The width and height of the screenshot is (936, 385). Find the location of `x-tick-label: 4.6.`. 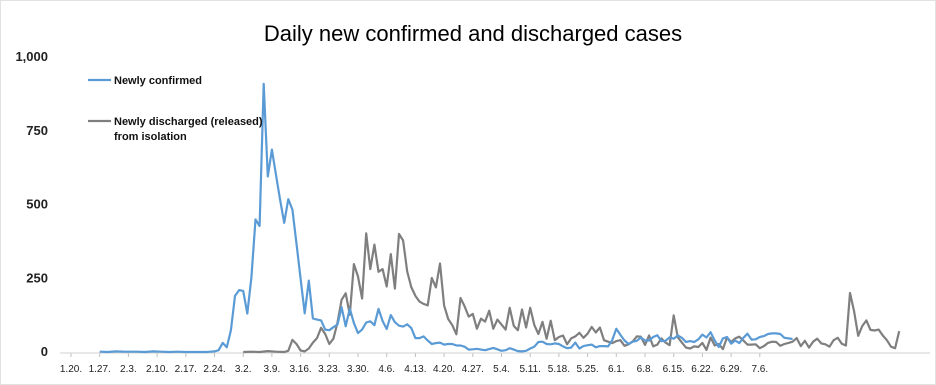

x-tick-label: 4.6. is located at coordinates (386, 369).